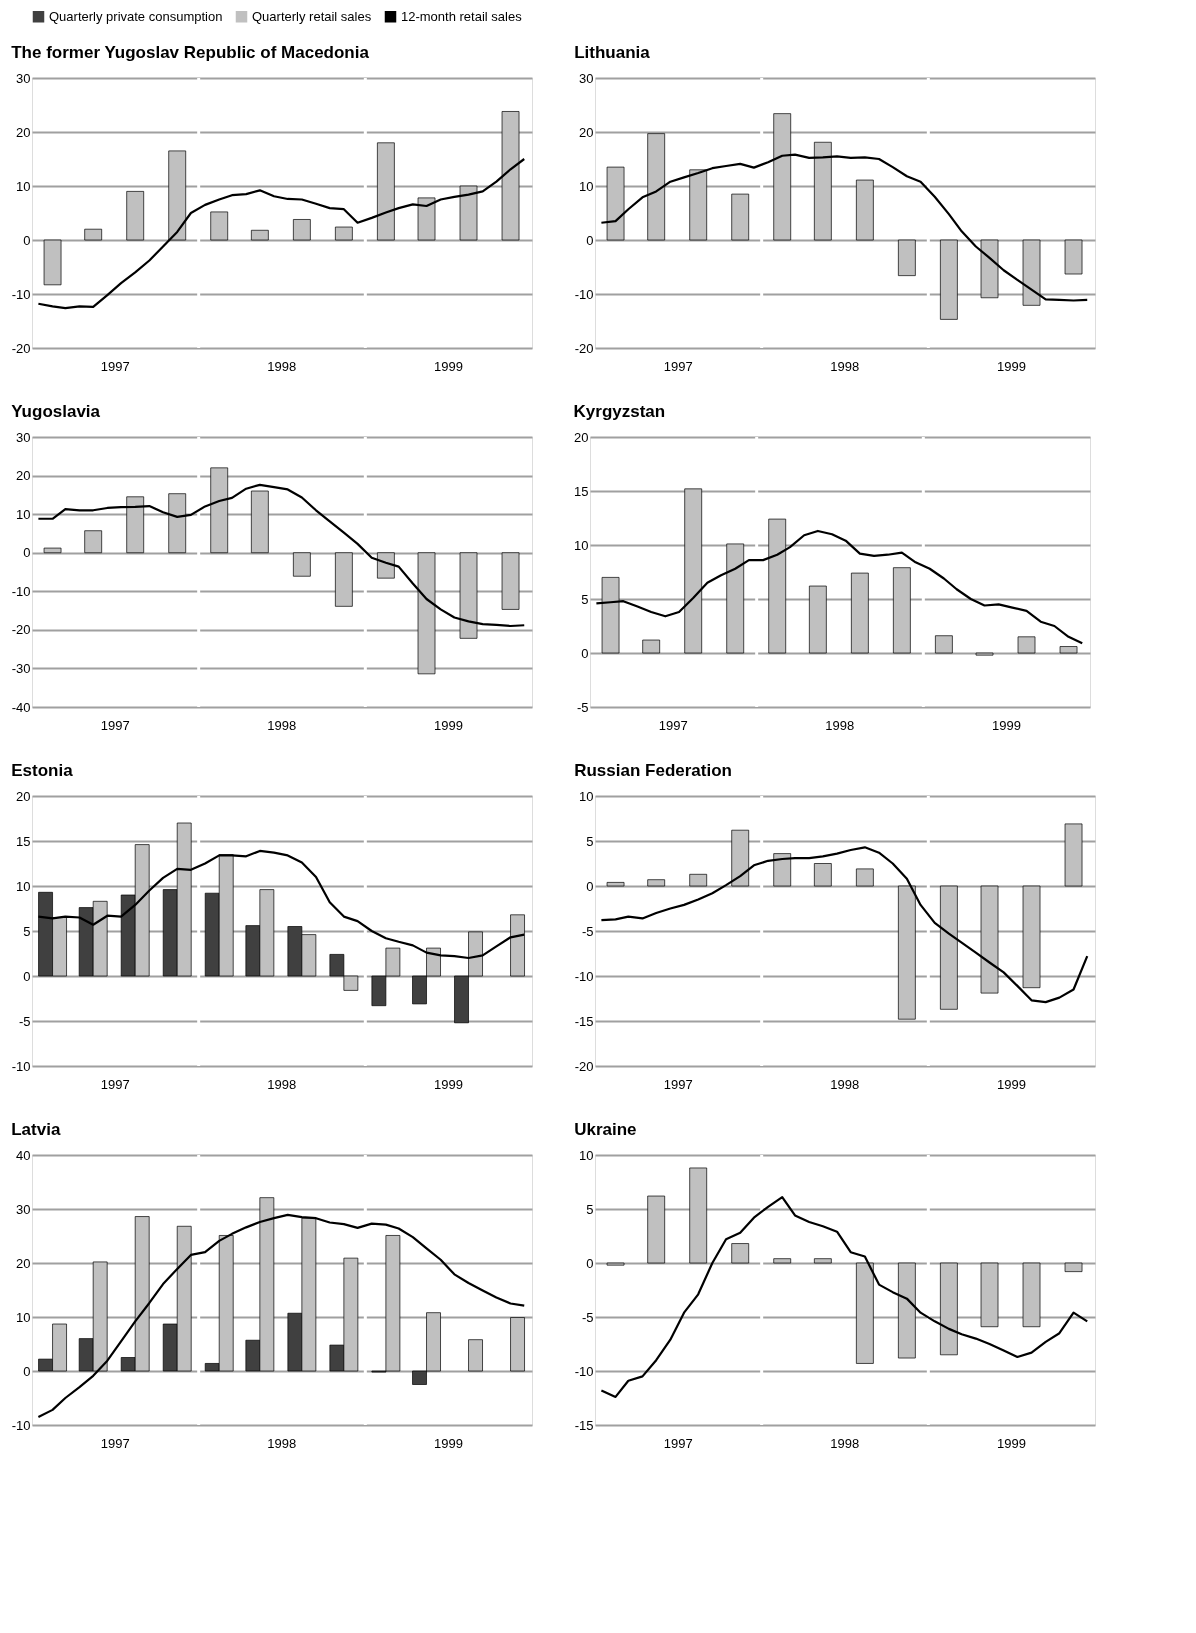 The width and height of the screenshot is (1196, 1633). What do you see at coordinates (584, 1425) in the screenshot?
I see `y-tick-label: -15` at bounding box center [584, 1425].